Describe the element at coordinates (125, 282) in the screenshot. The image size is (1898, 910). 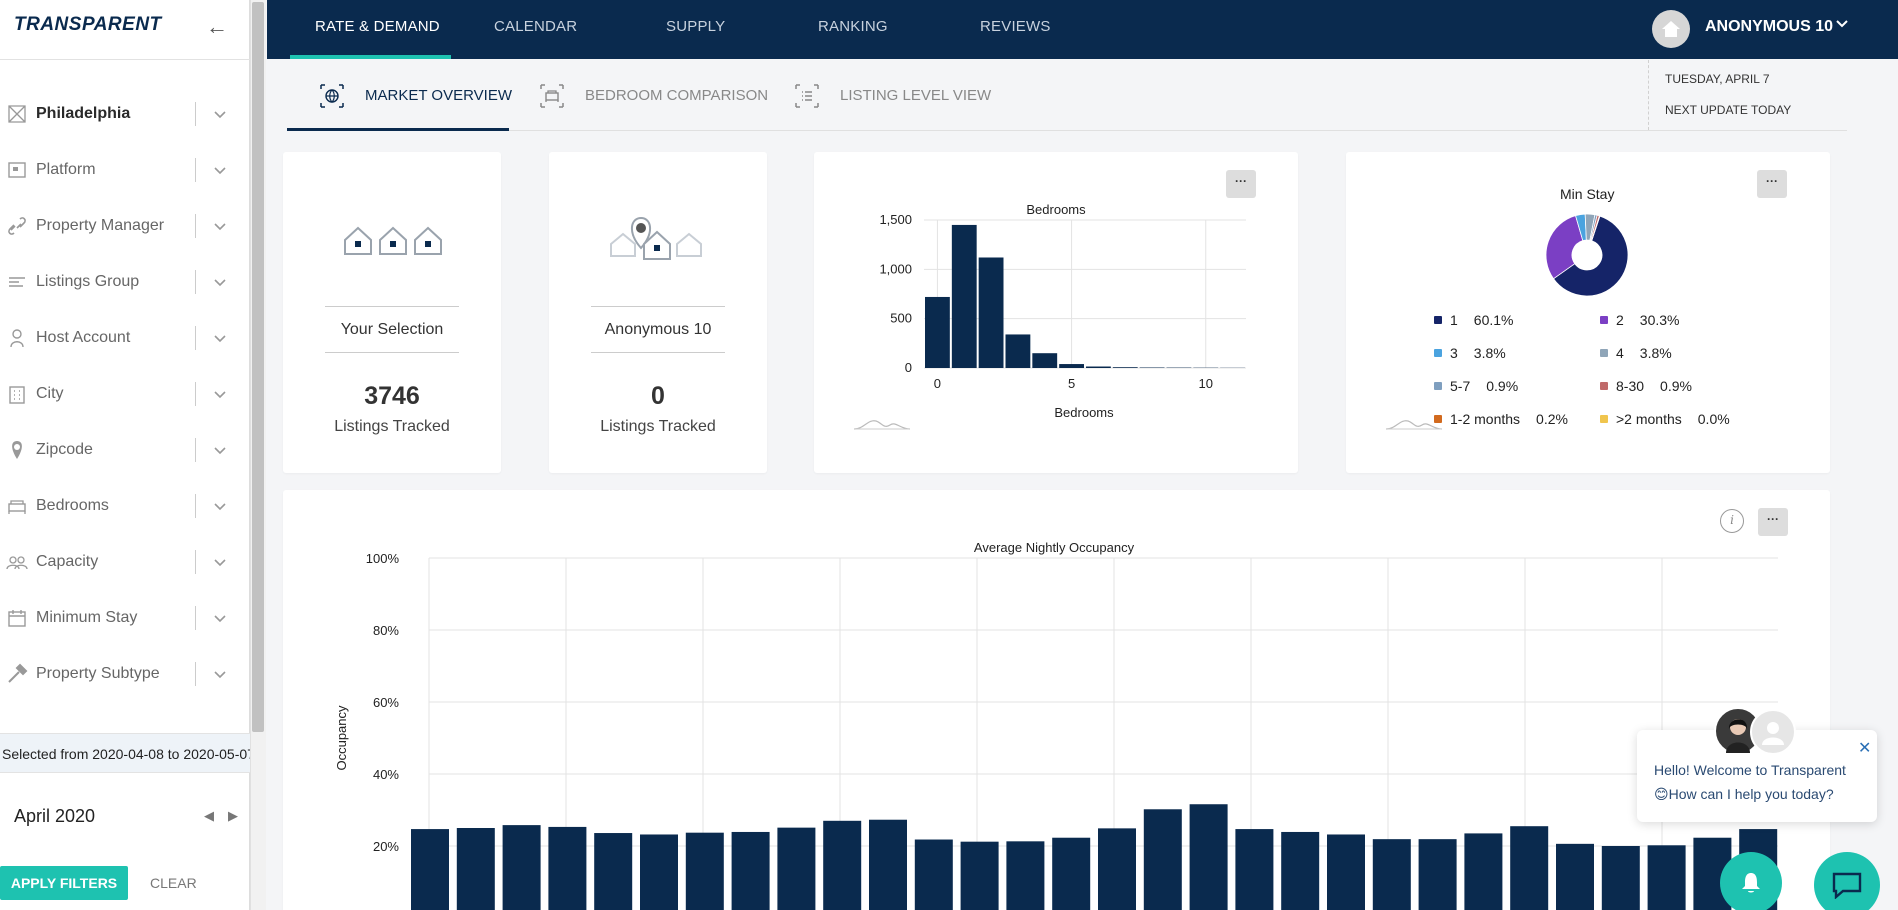
I see `filter-listings-group: Listings Group` at that location.